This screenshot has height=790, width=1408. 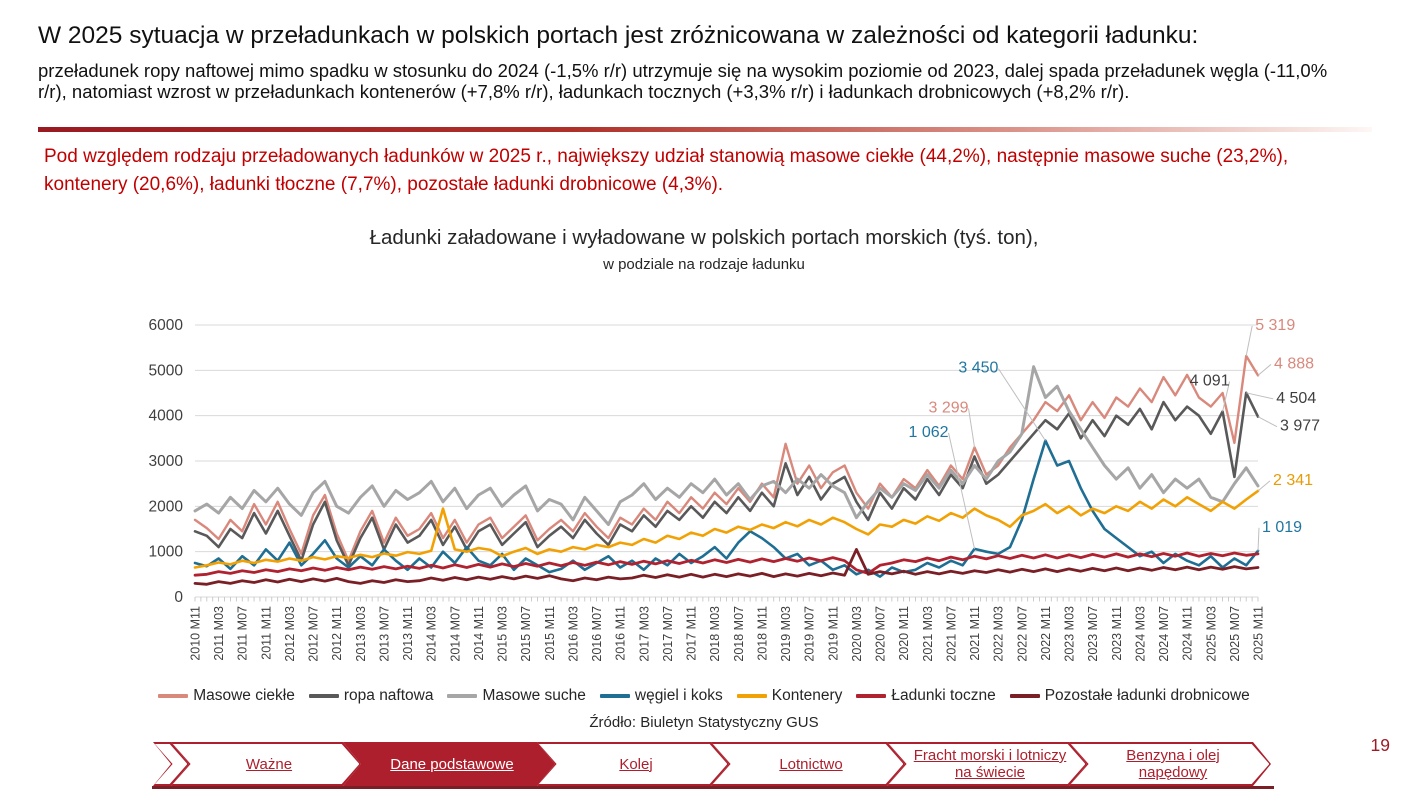 What do you see at coordinates (1275, 325) in the screenshot?
I see `data-label: 5 319` at bounding box center [1275, 325].